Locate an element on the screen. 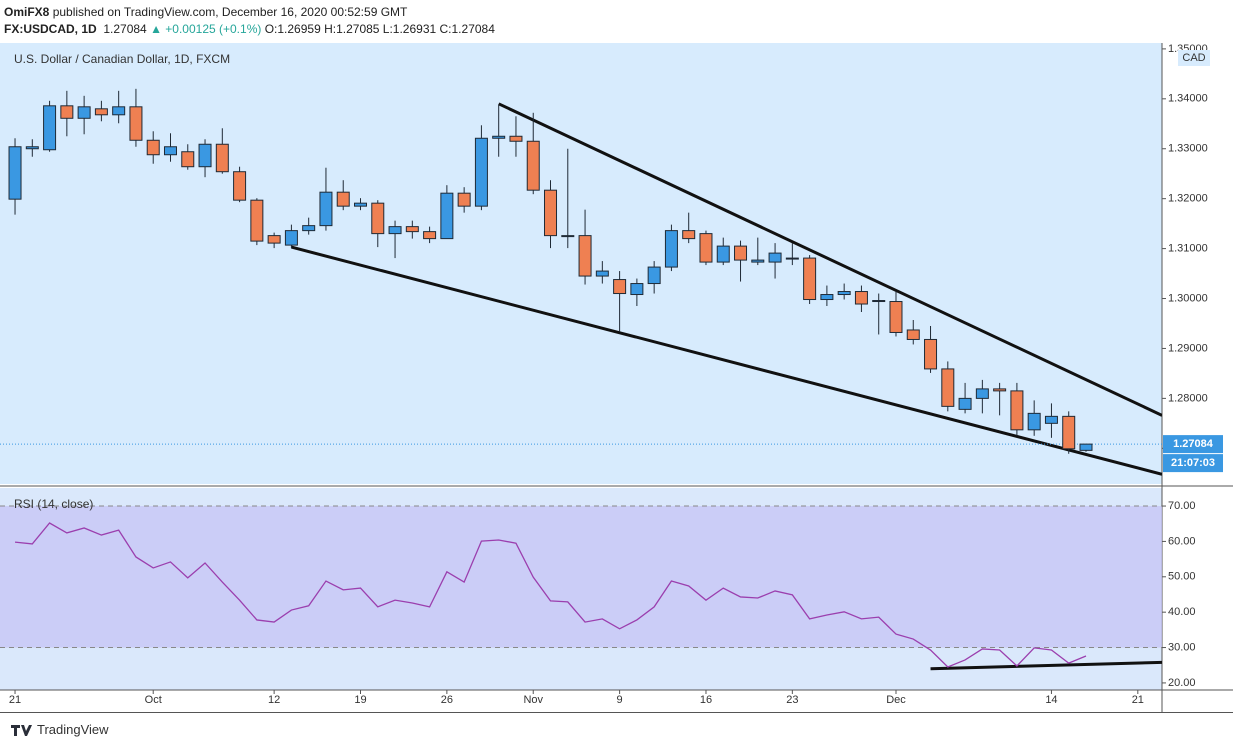  ohlc: O:1.26959 H:1.27085 L:1.26931 C:1.27084 is located at coordinates (379, 29).